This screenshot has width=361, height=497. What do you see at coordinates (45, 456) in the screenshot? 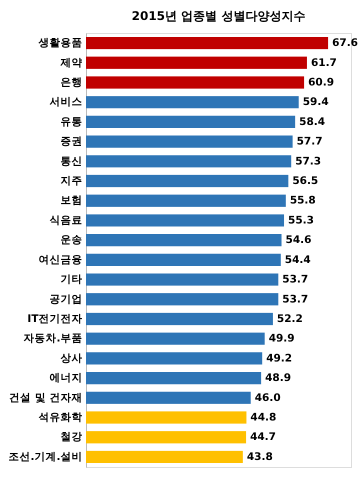
I see `y-tick-label: 조선.기계.설비` at bounding box center [45, 456].